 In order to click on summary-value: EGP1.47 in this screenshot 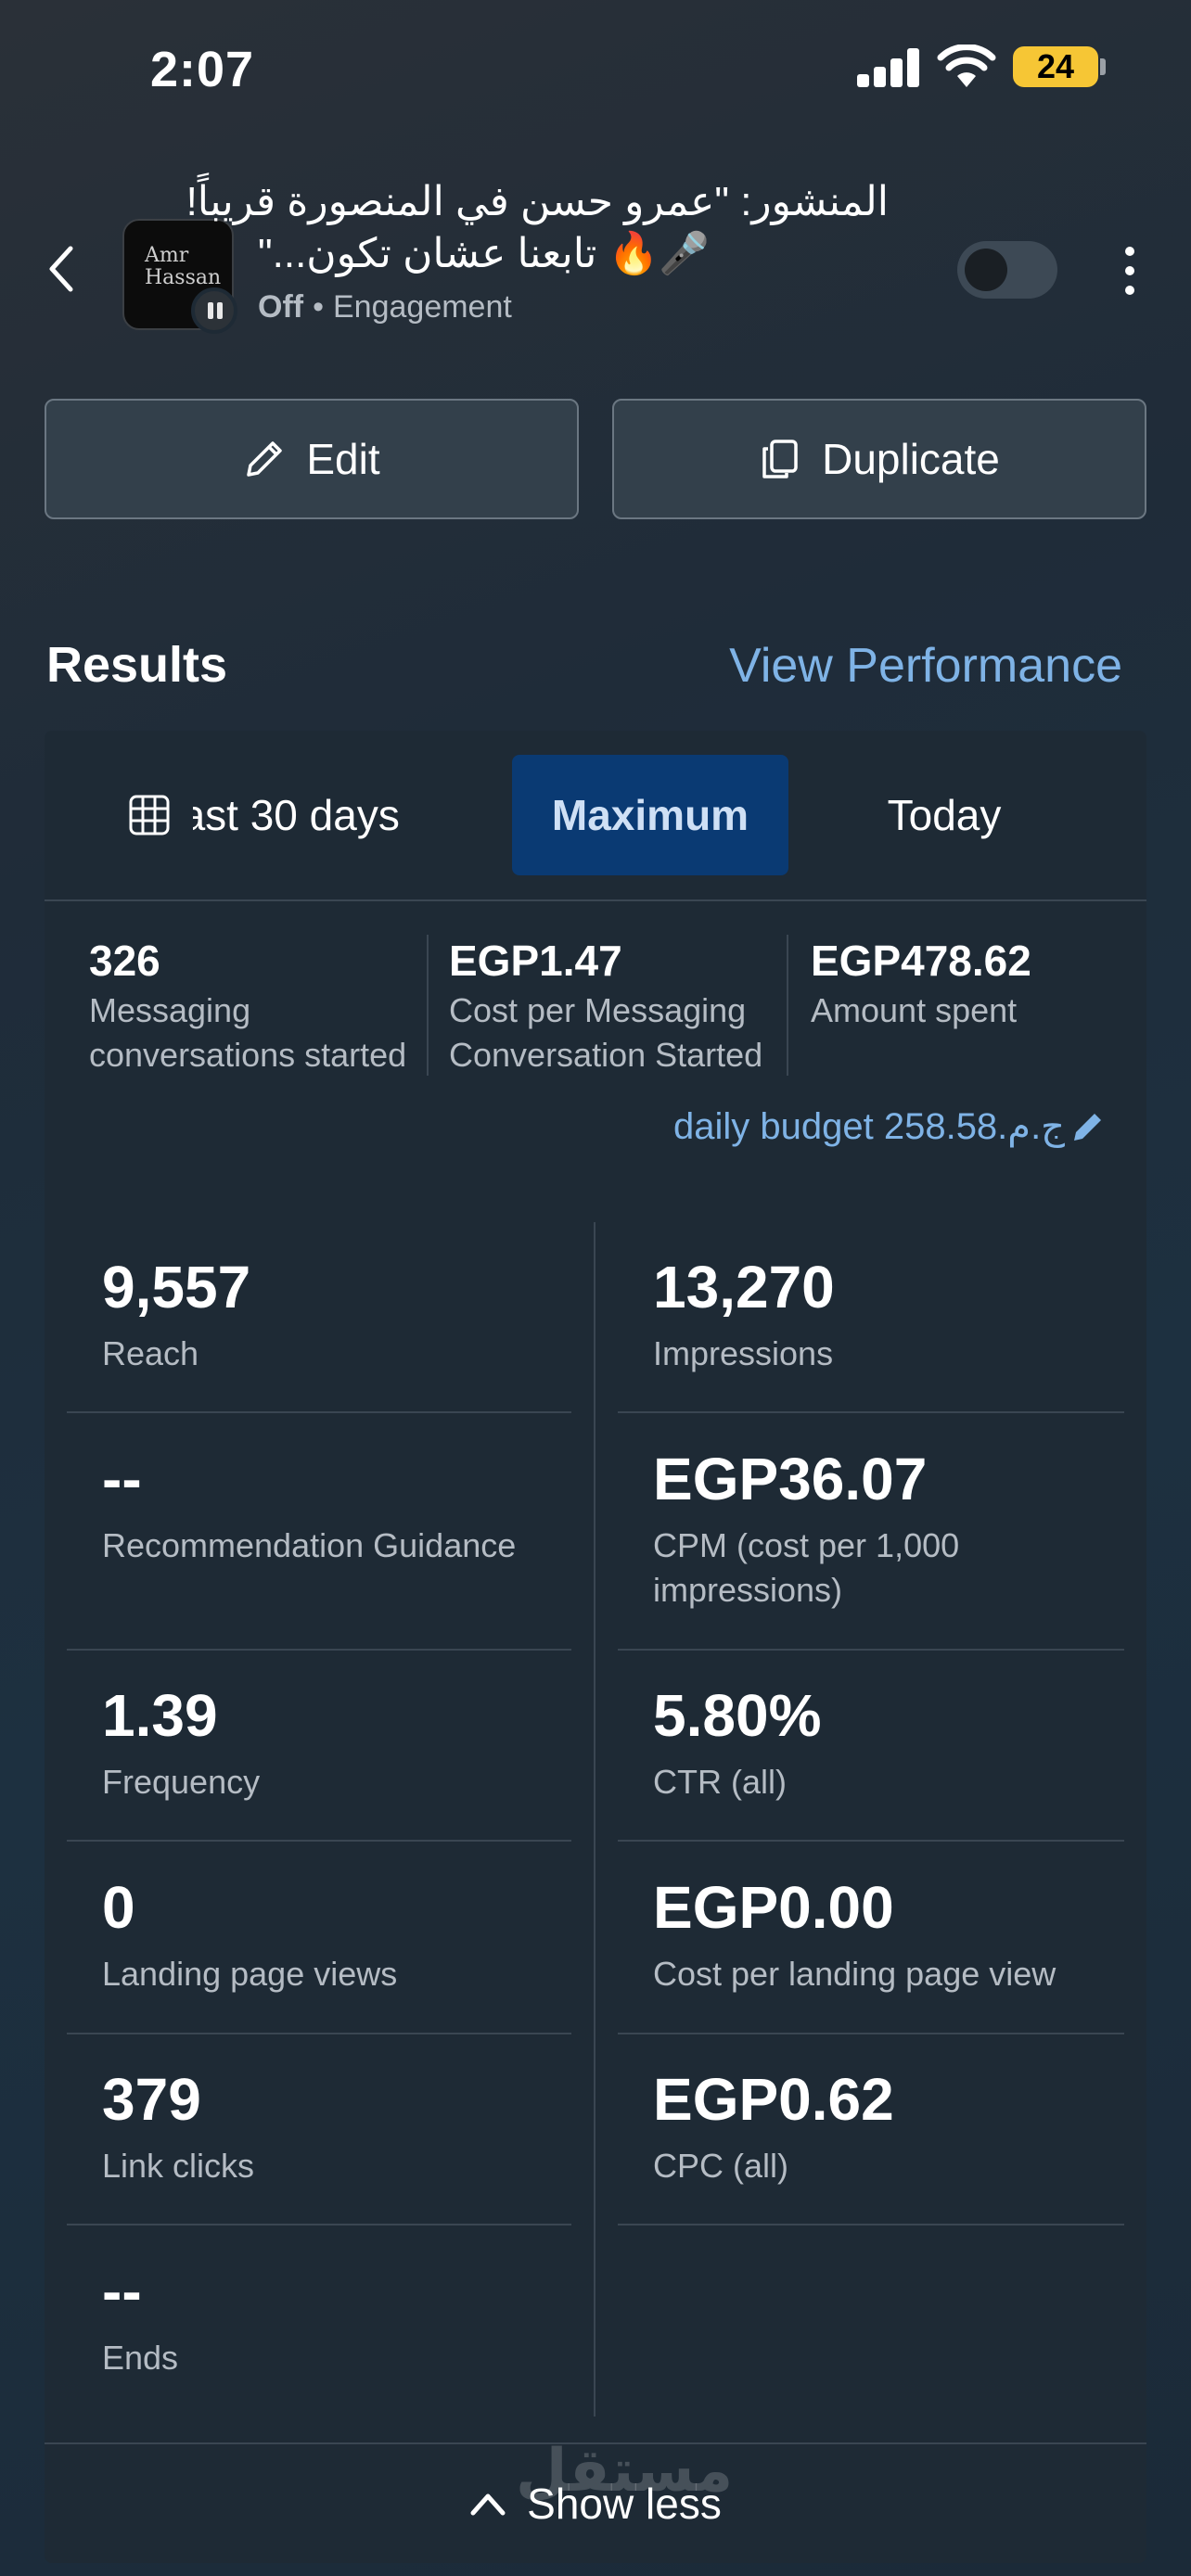, I will do `click(535, 961)`.